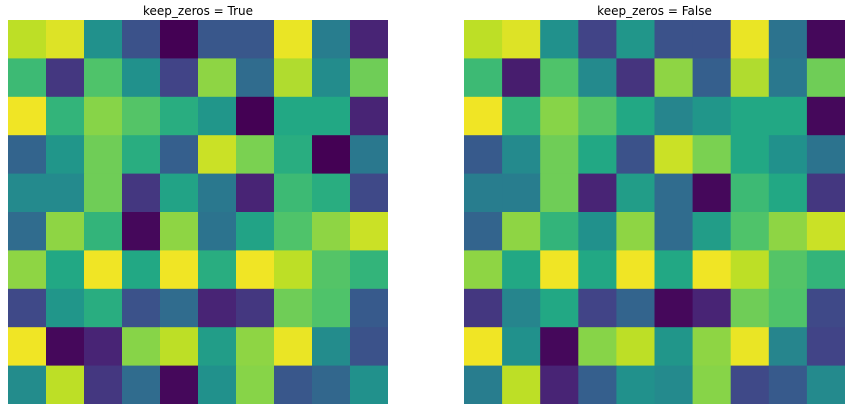 Image resolution: width=851 pixels, height=410 pixels. I want to click on heatmap-cell-r3-c7, so click(293, 155).